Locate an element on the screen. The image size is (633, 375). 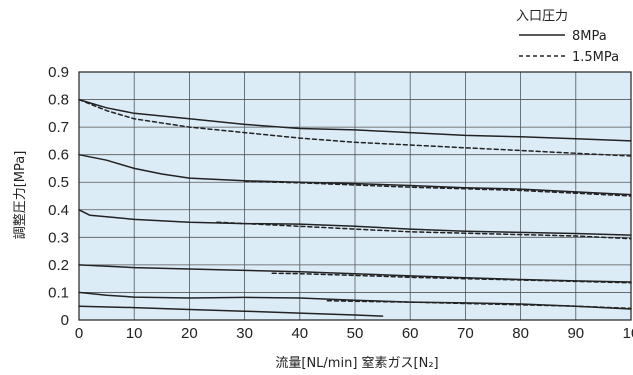
series-line-0-dashed is located at coordinates (355, 127).